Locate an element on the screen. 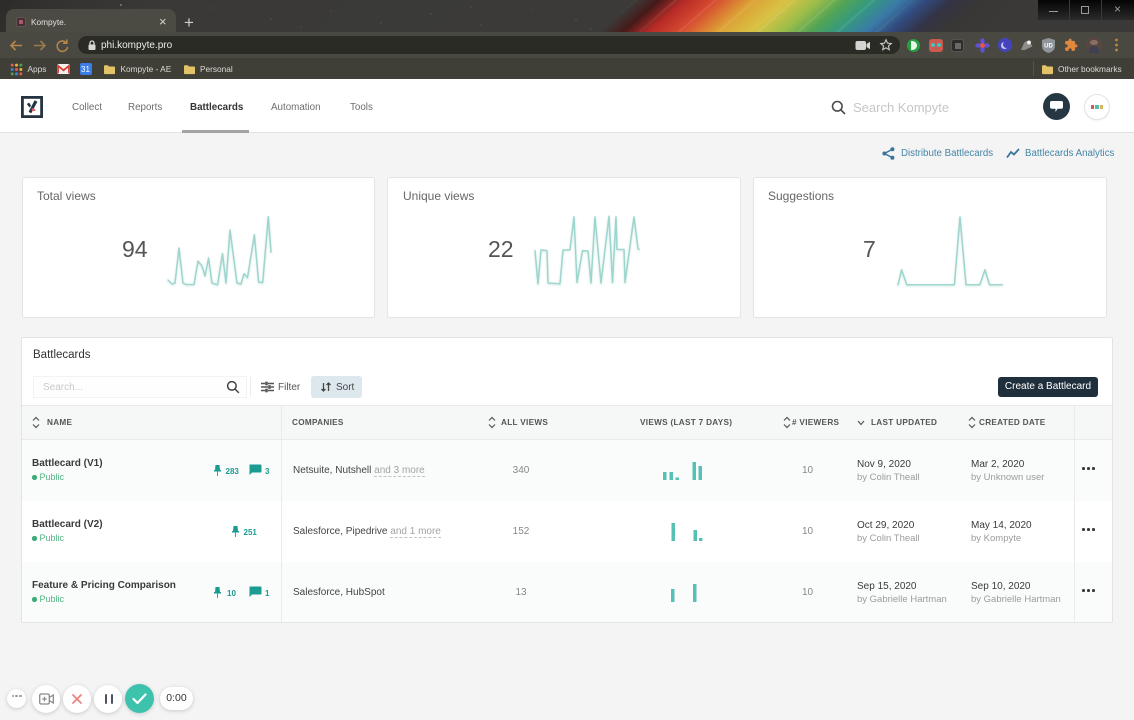  svg-text: UD is located at coordinates (1048, 47).